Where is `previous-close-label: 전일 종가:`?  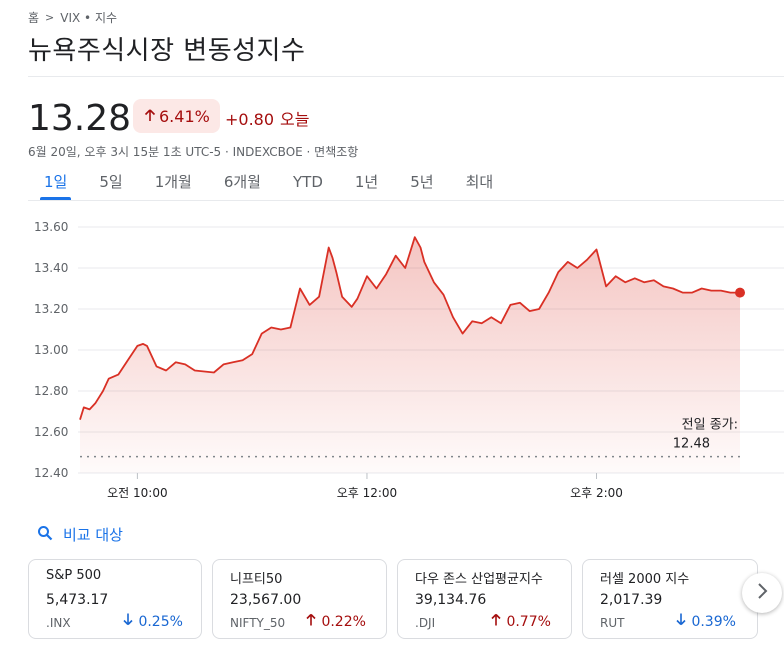 previous-close-label: 전일 종가: is located at coordinates (710, 425).